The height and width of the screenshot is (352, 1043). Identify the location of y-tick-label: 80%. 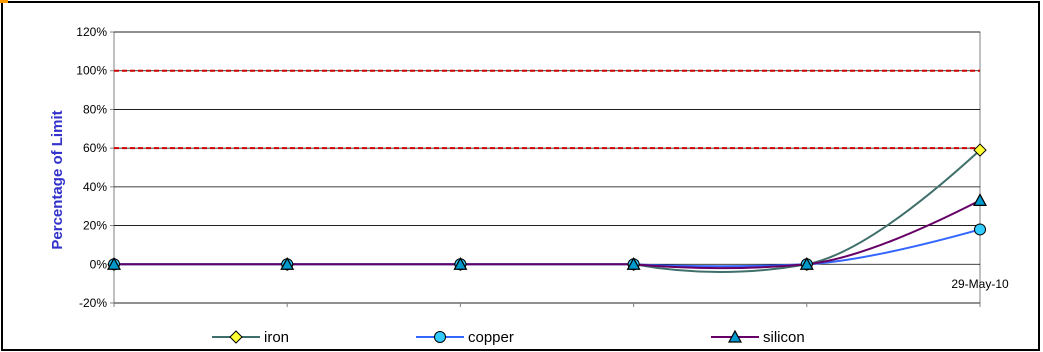
(95, 109).